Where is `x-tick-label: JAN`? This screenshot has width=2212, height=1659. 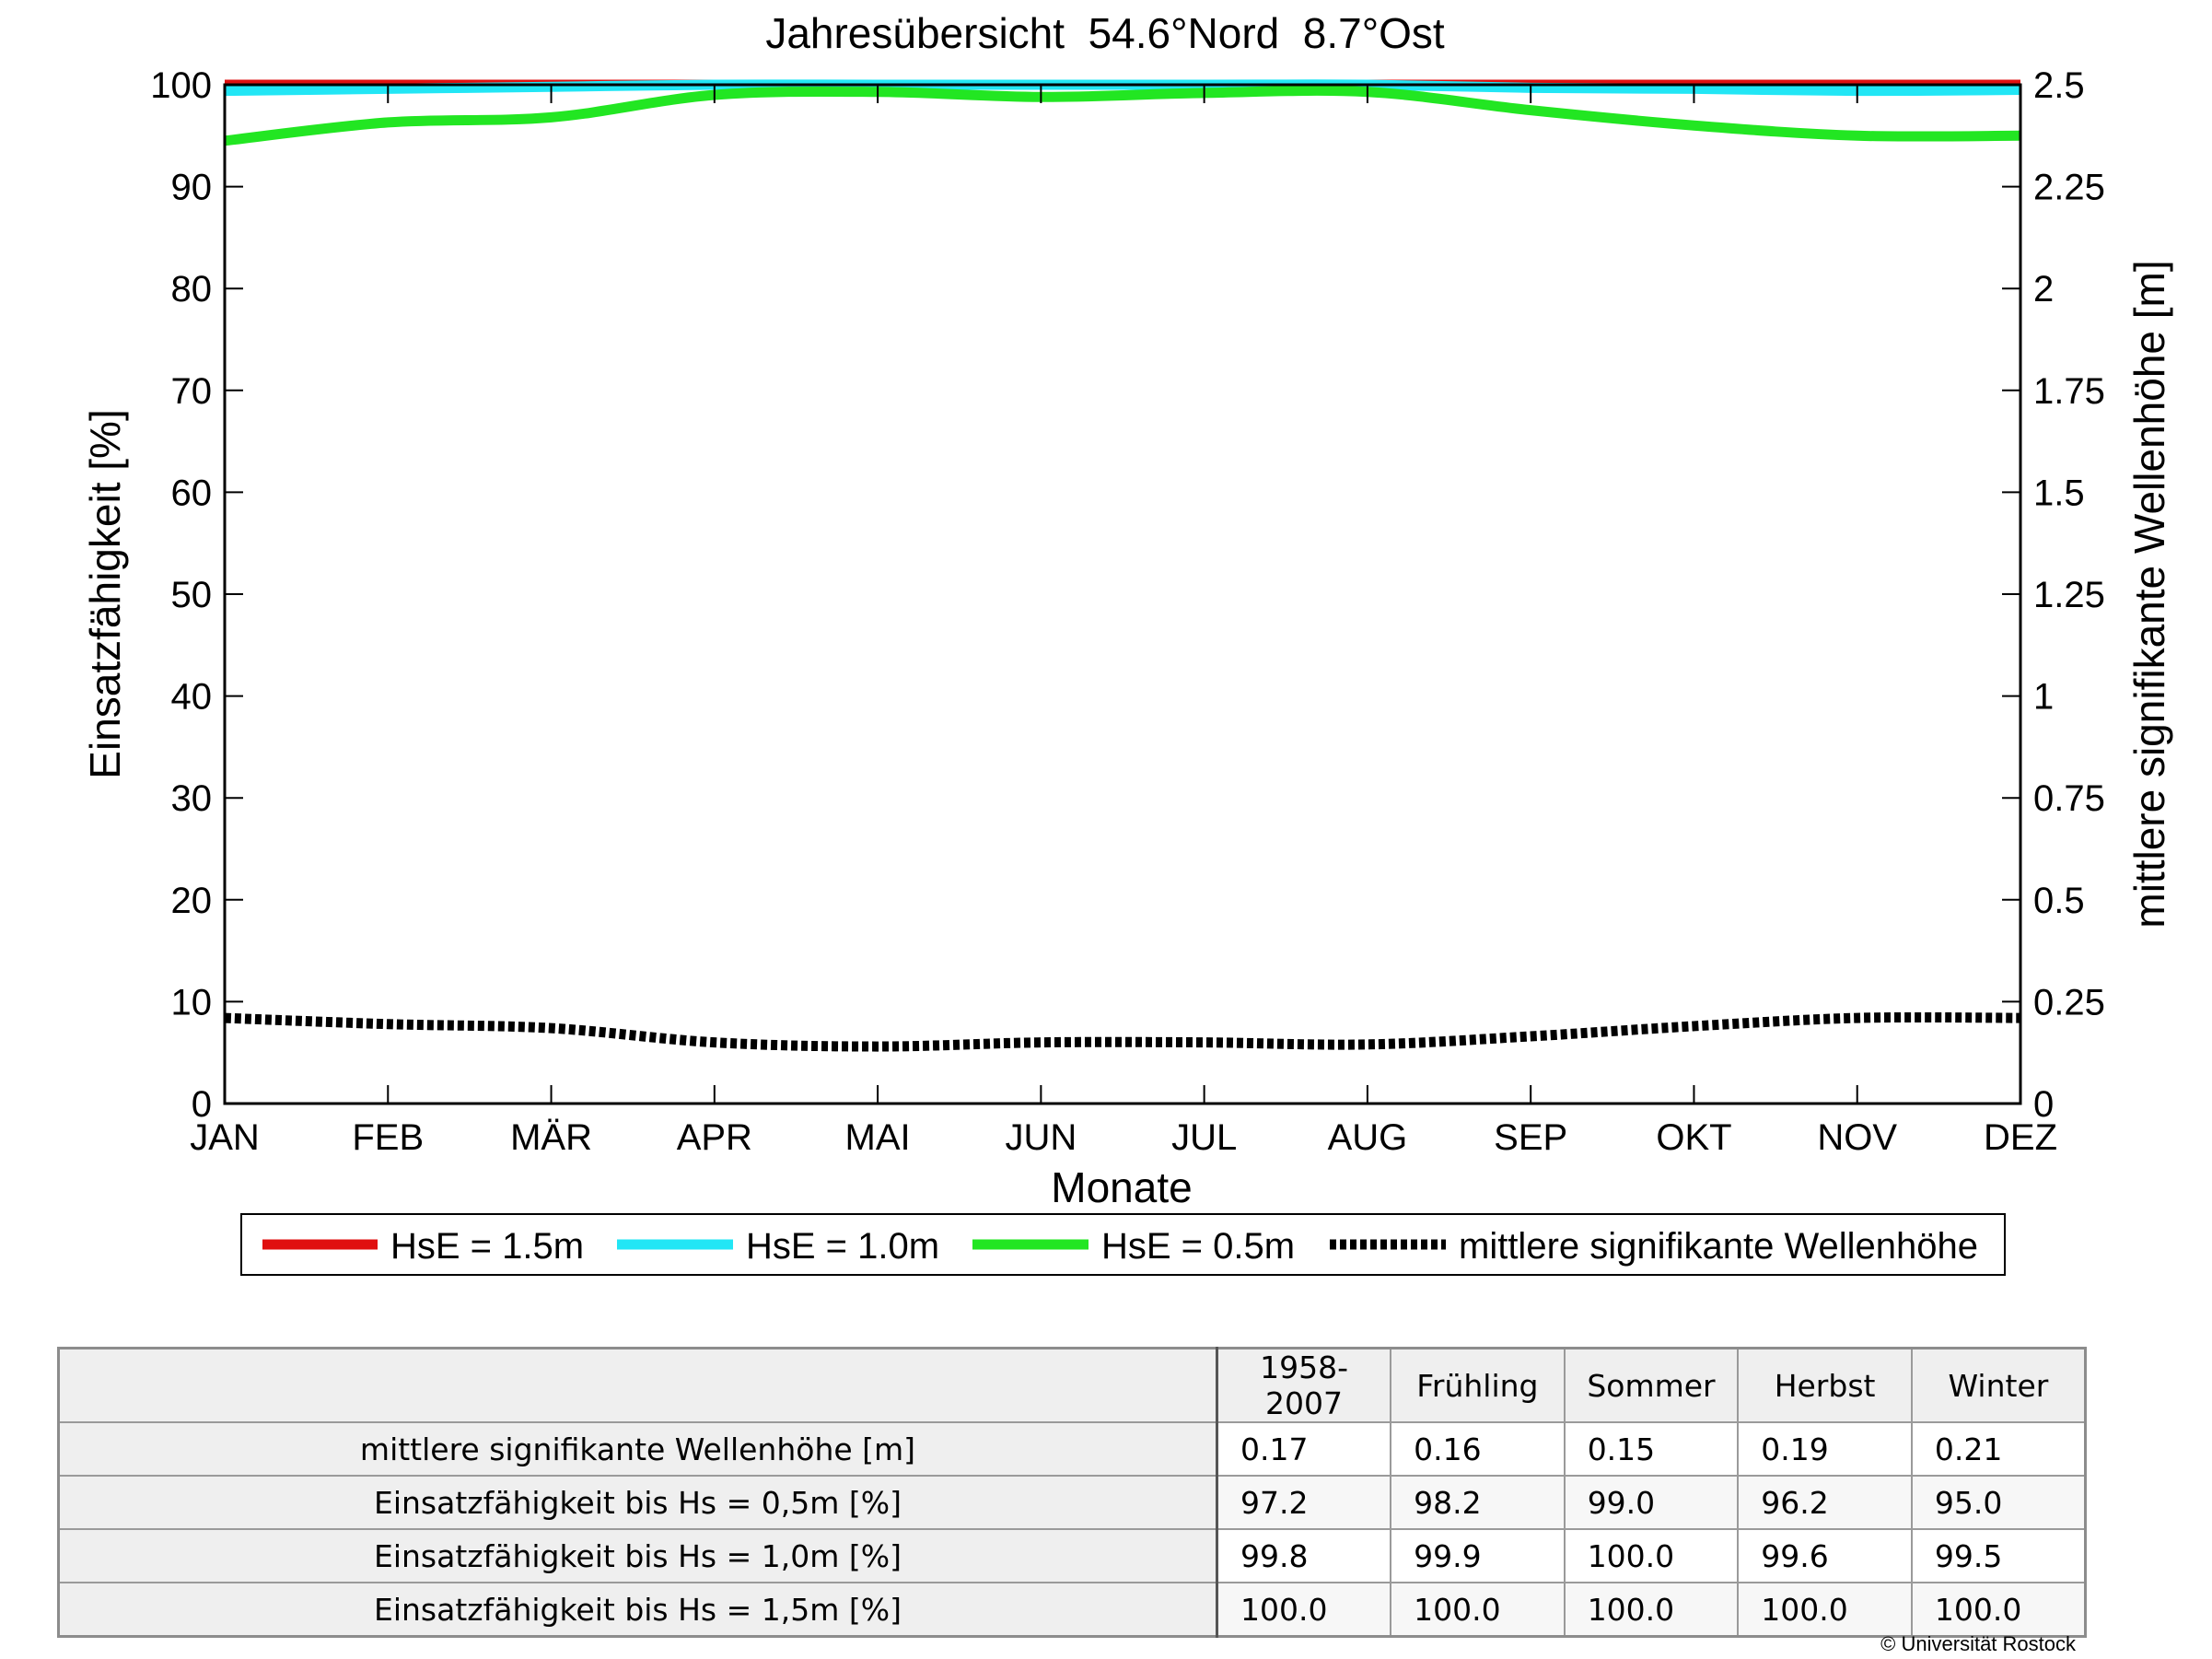 x-tick-label: JAN is located at coordinates (225, 1137).